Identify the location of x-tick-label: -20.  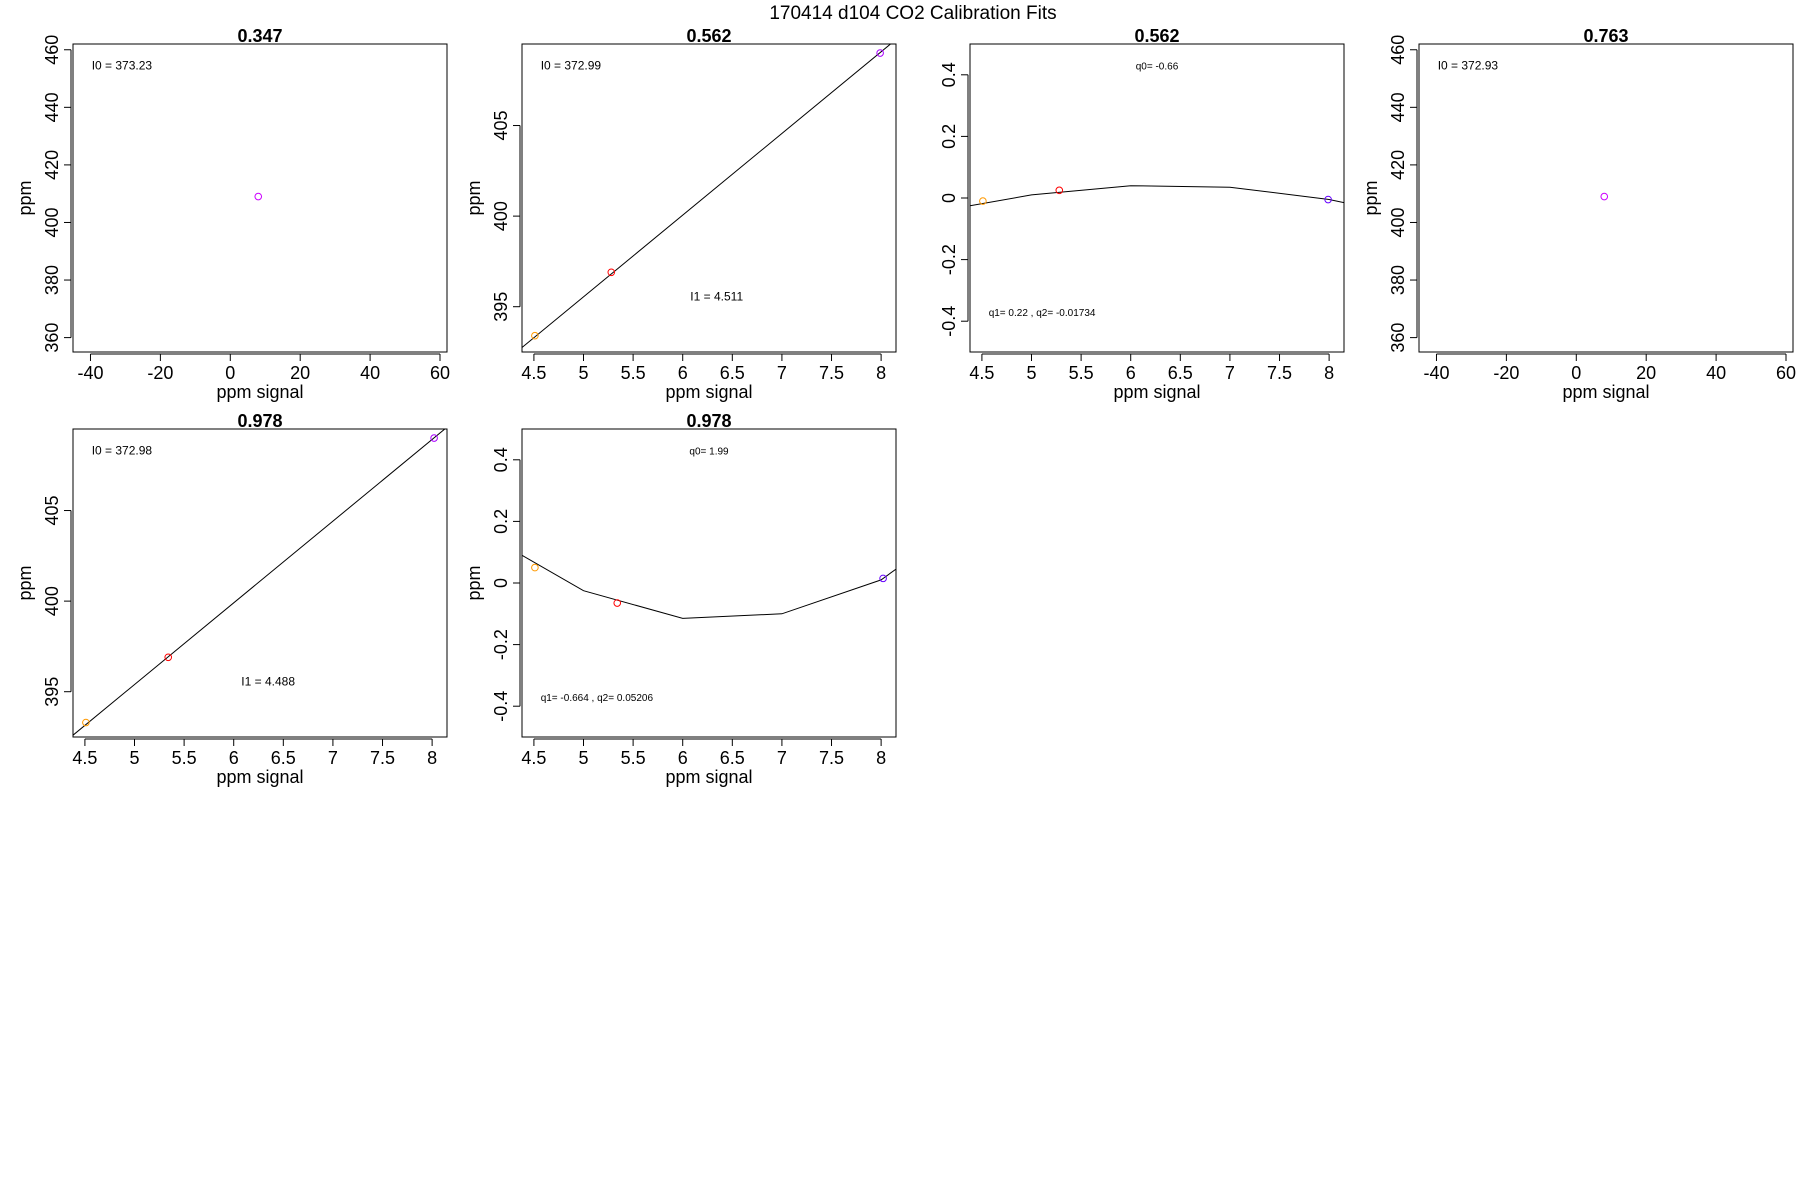
(160, 373).